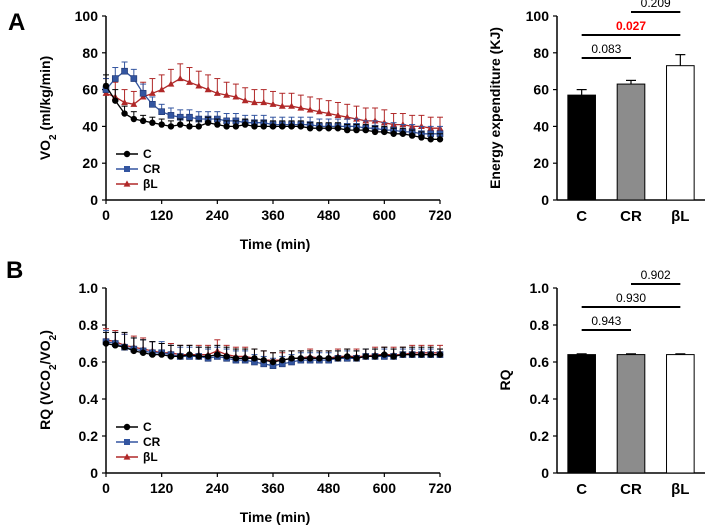 This screenshot has height=528, width=717. I want to click on a-bar-chart: 0 20 40 60 80 100 C CR βL 0.209 0.027 0.083, so click(615, 112).